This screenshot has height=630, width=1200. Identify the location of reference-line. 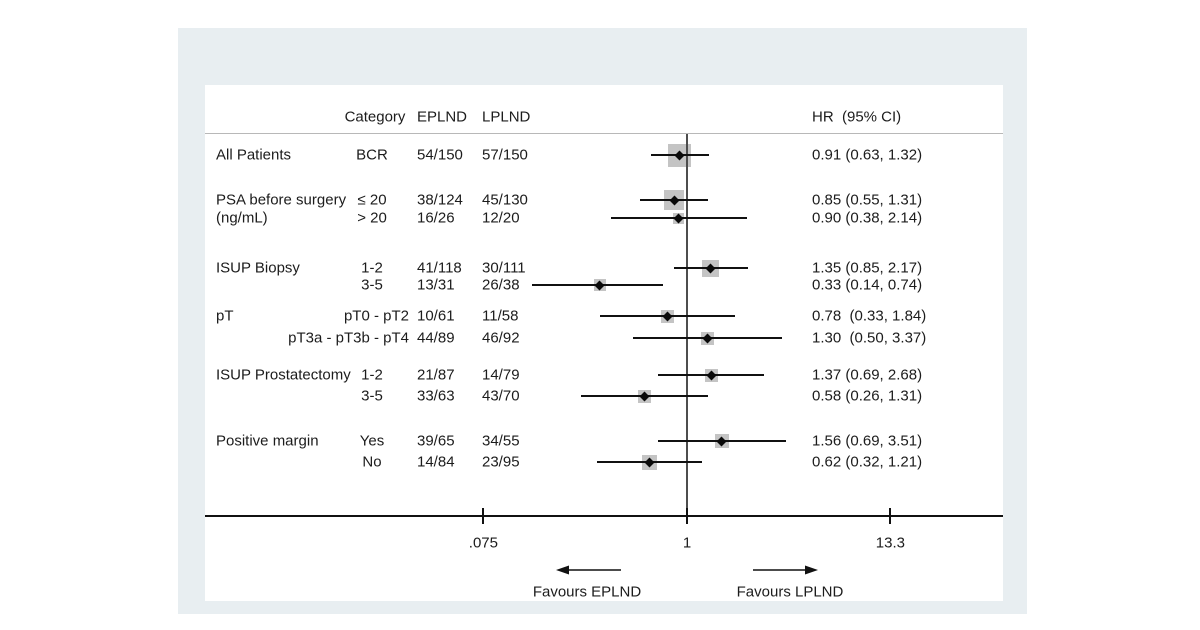
(687, 325).